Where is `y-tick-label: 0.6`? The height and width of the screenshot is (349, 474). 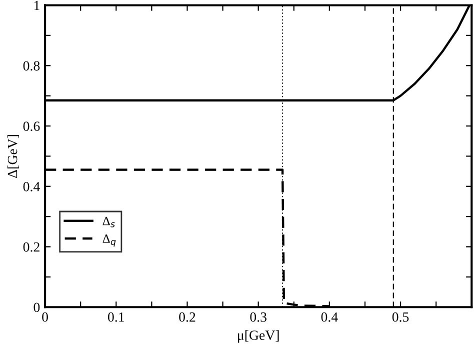
y-tick-label: 0.6 is located at coordinates (31, 127).